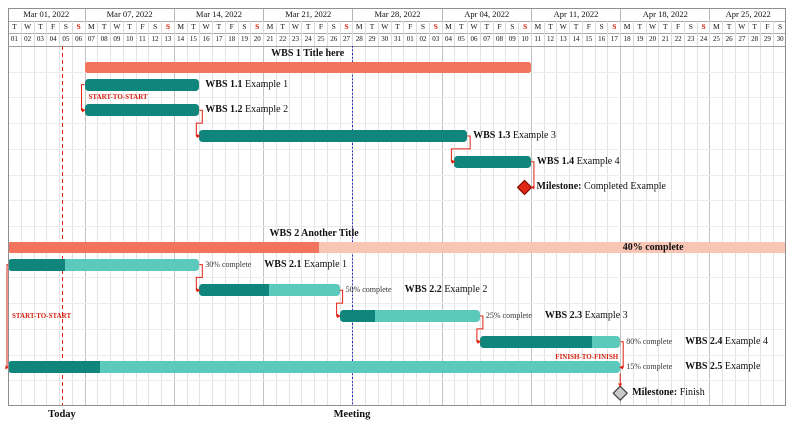 This screenshot has height=430, width=794. What do you see at coordinates (231, 39) in the screenshot?
I see `day-number-cell: 18` at bounding box center [231, 39].